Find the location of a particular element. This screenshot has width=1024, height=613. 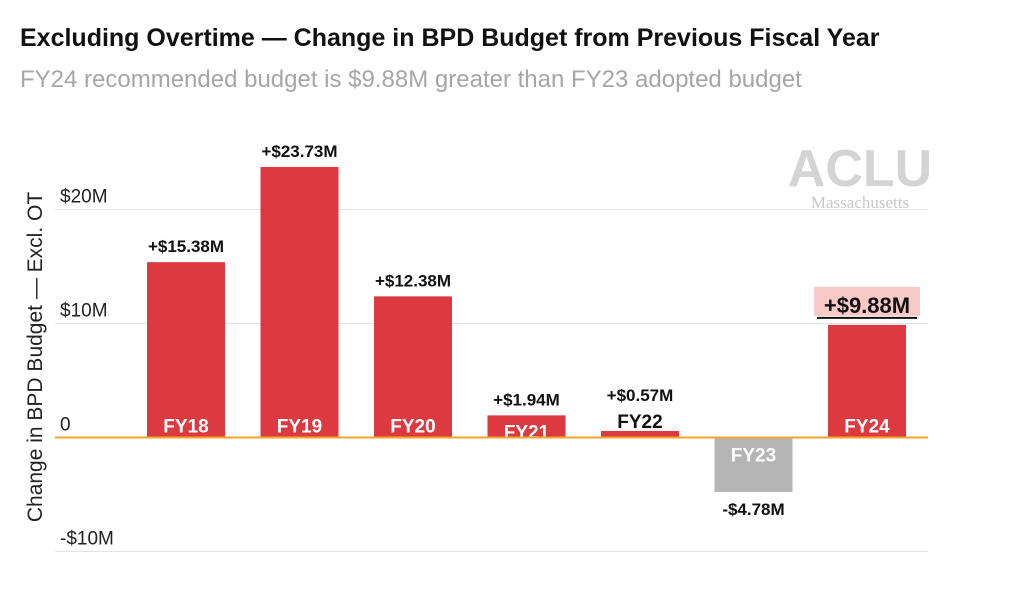

value-label: +$9.88M is located at coordinates (867, 305).